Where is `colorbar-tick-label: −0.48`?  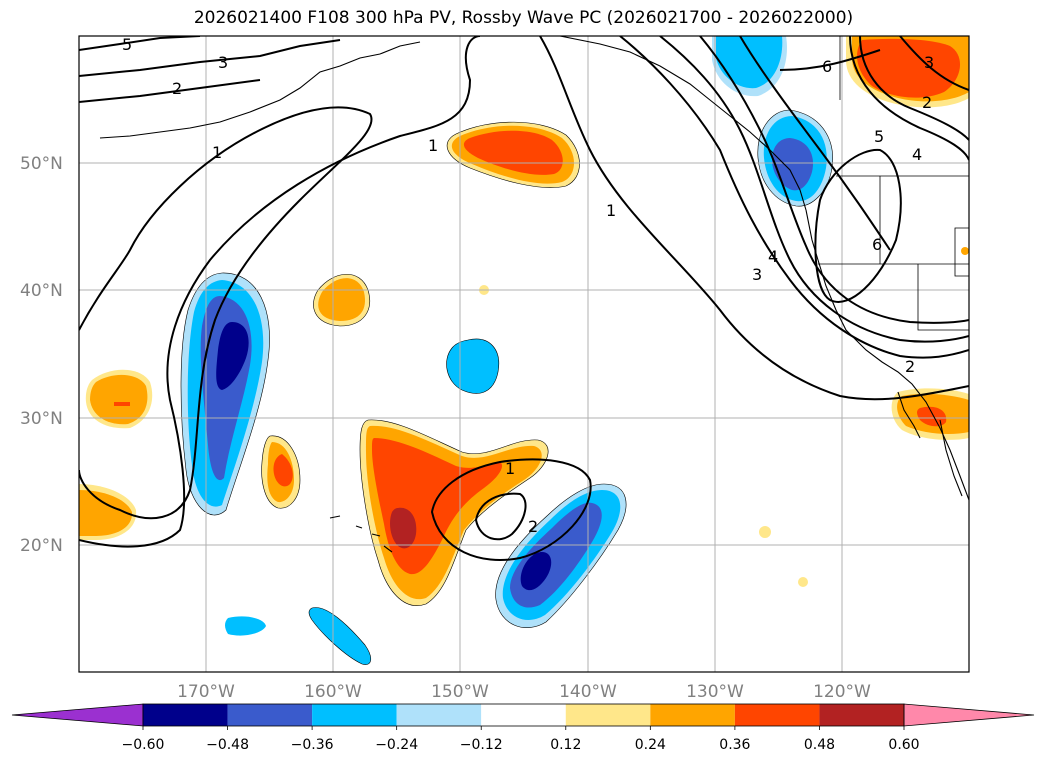 colorbar-tick-label: −0.48 is located at coordinates (227, 745).